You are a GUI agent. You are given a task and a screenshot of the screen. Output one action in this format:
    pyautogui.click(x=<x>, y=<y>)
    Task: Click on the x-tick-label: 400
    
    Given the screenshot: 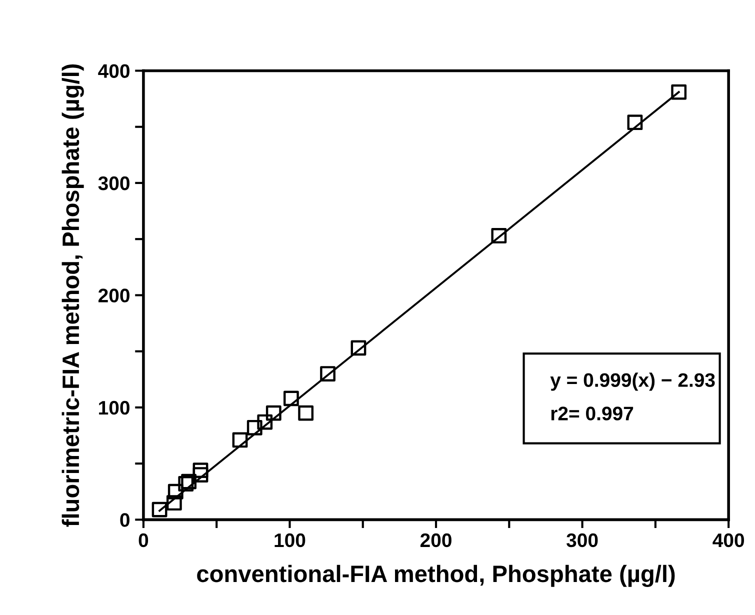 What is the action you would take?
    pyautogui.click(x=728, y=540)
    